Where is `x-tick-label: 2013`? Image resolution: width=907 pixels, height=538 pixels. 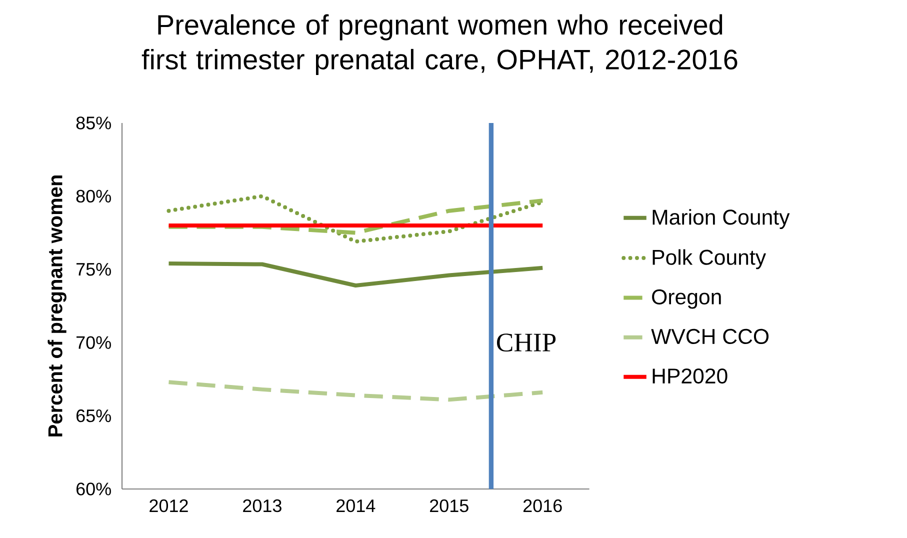 x-tick-label: 2013 is located at coordinates (262, 505).